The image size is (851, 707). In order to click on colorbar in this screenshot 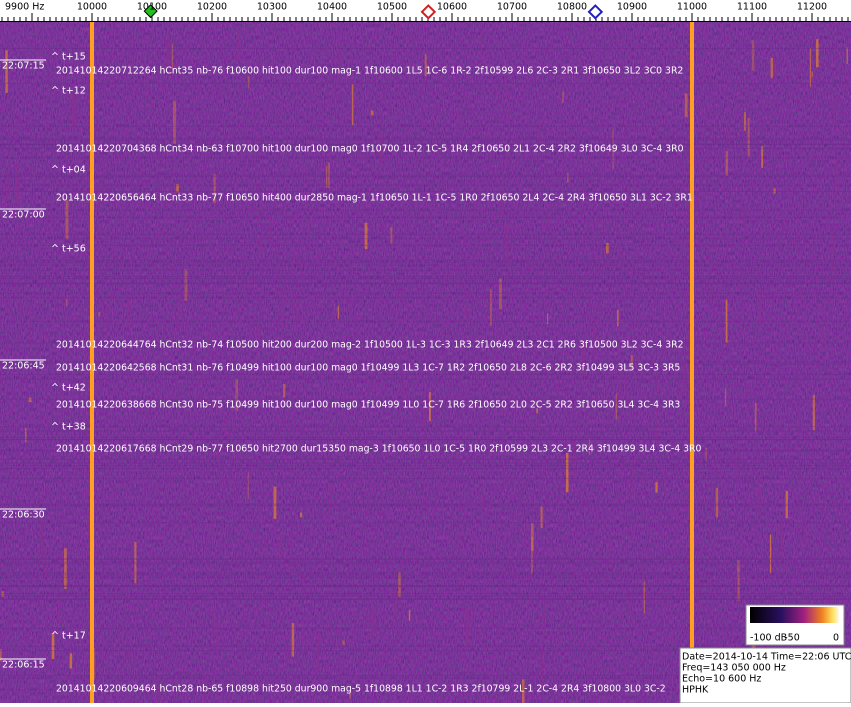, I will do `click(795, 615)`.